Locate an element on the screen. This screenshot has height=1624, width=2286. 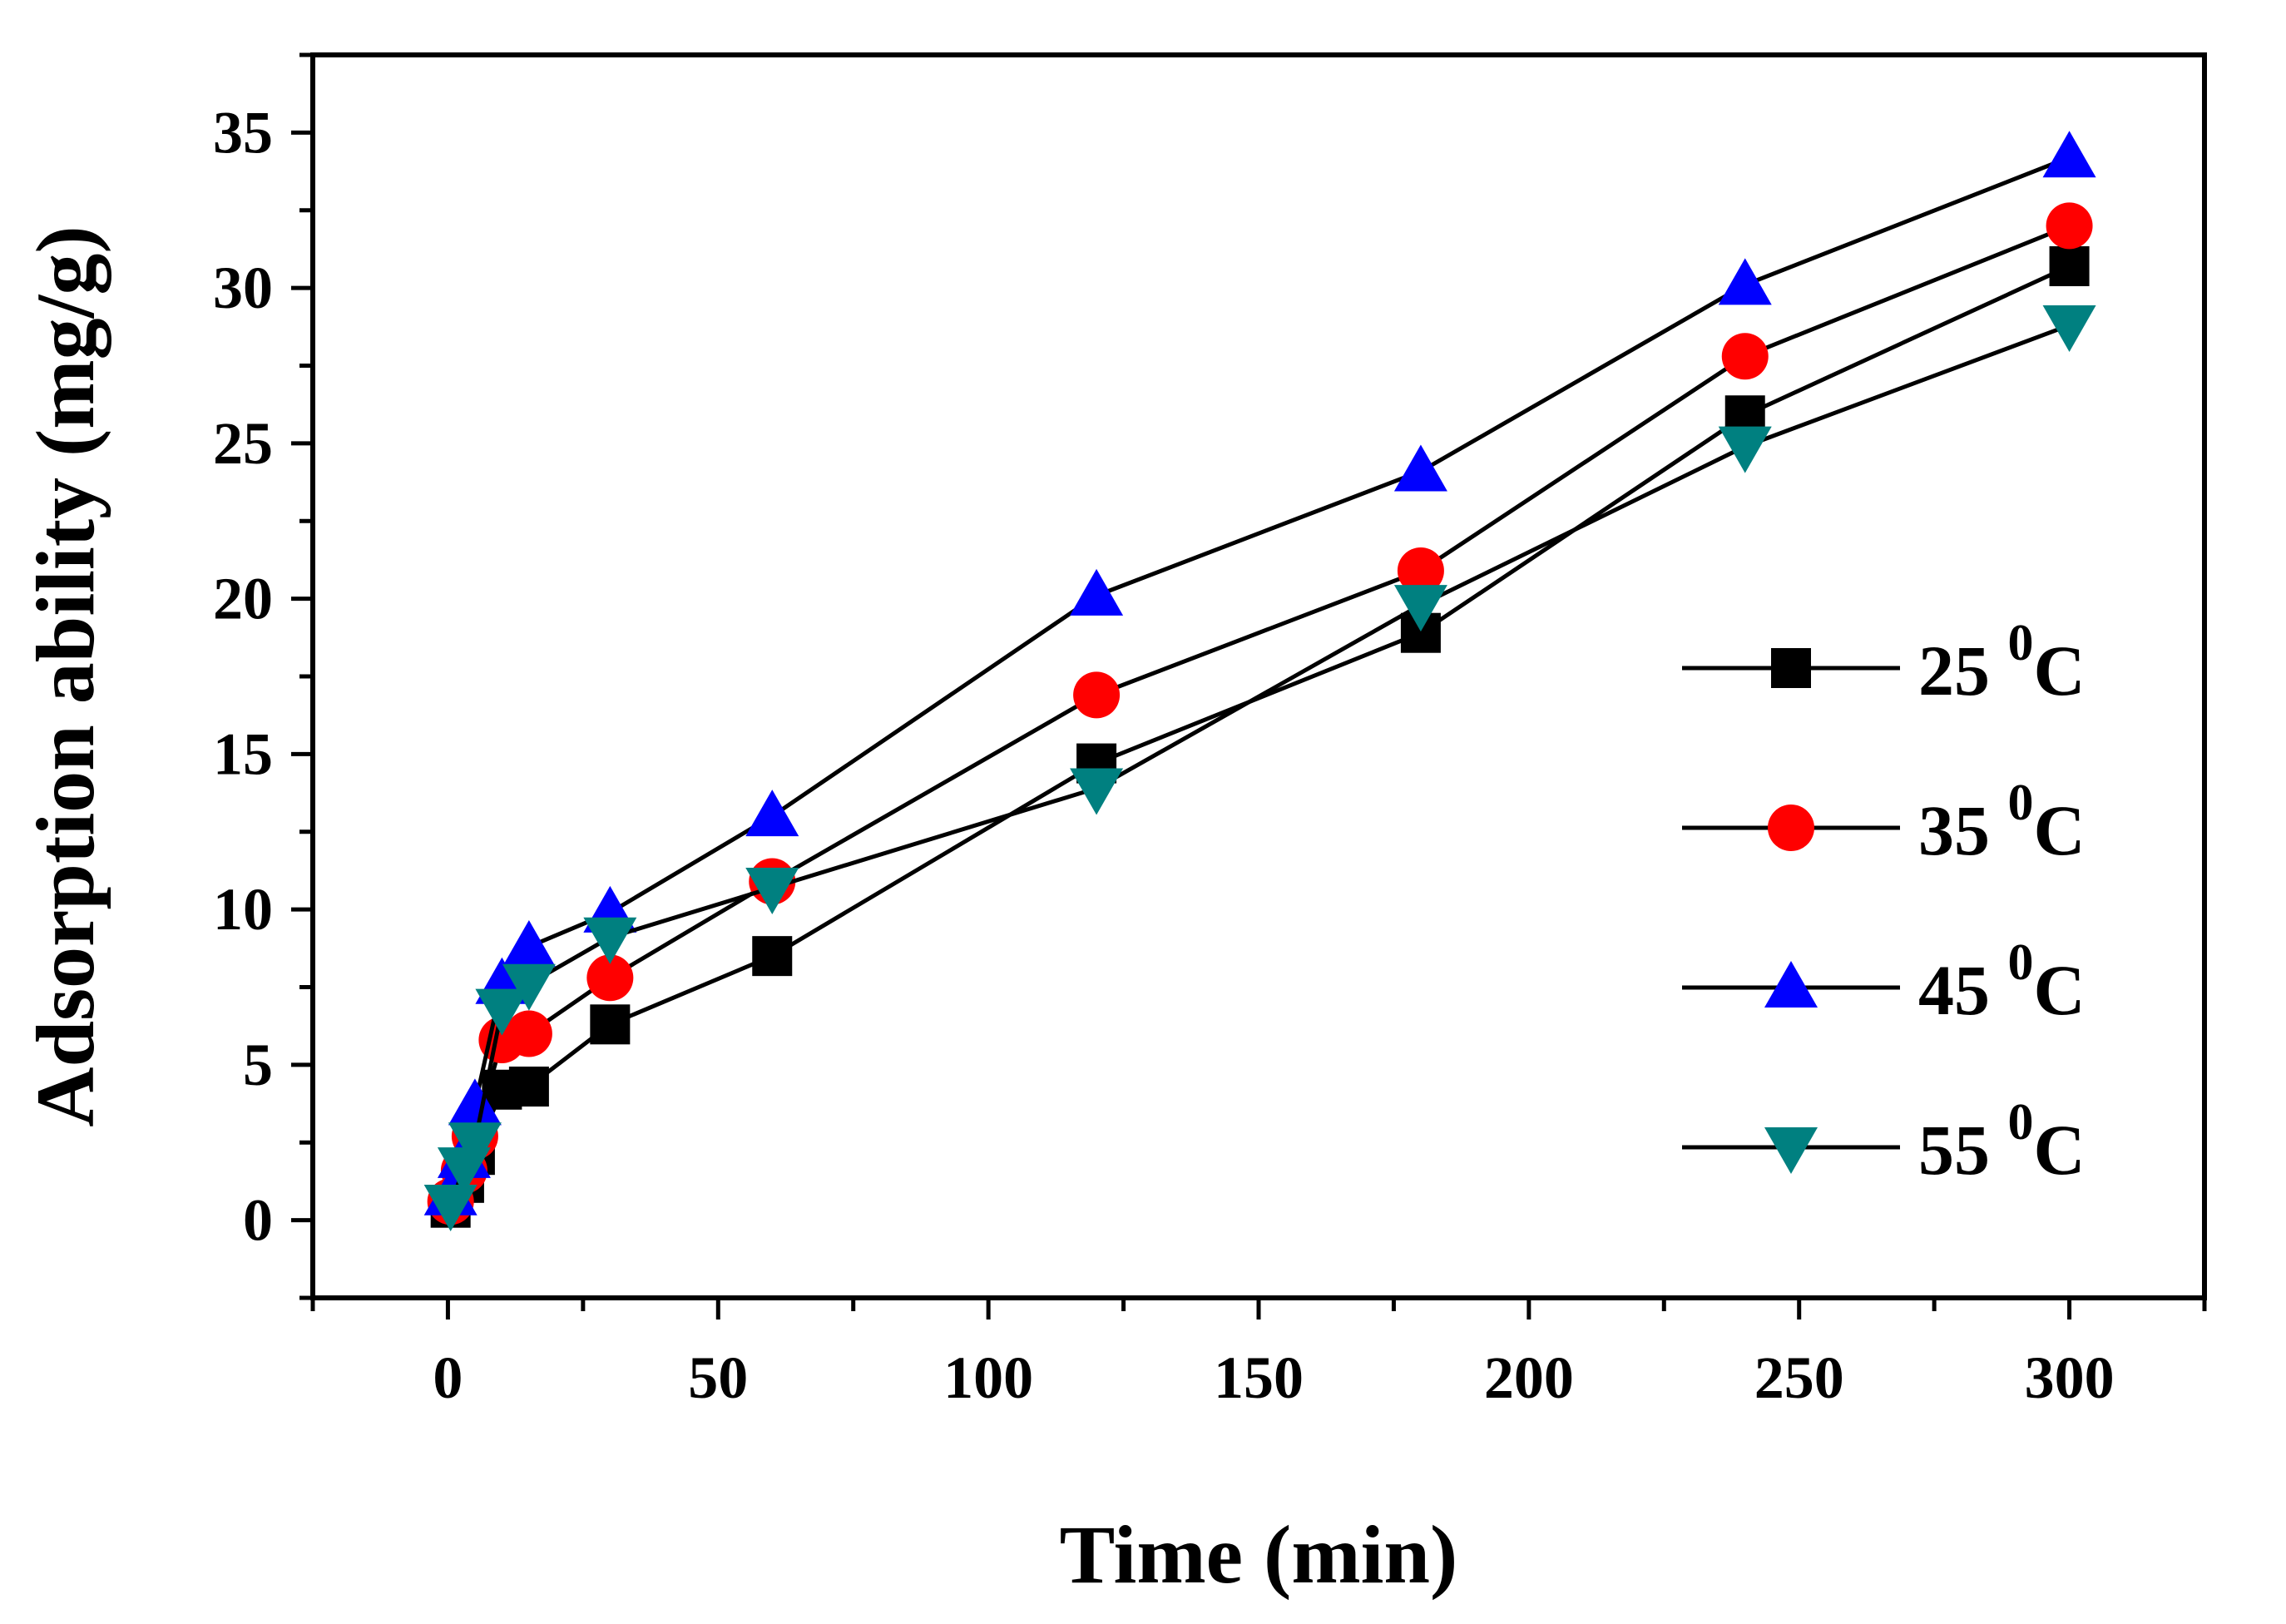
legend-label: 35 0C is located at coordinates (2002, 822).